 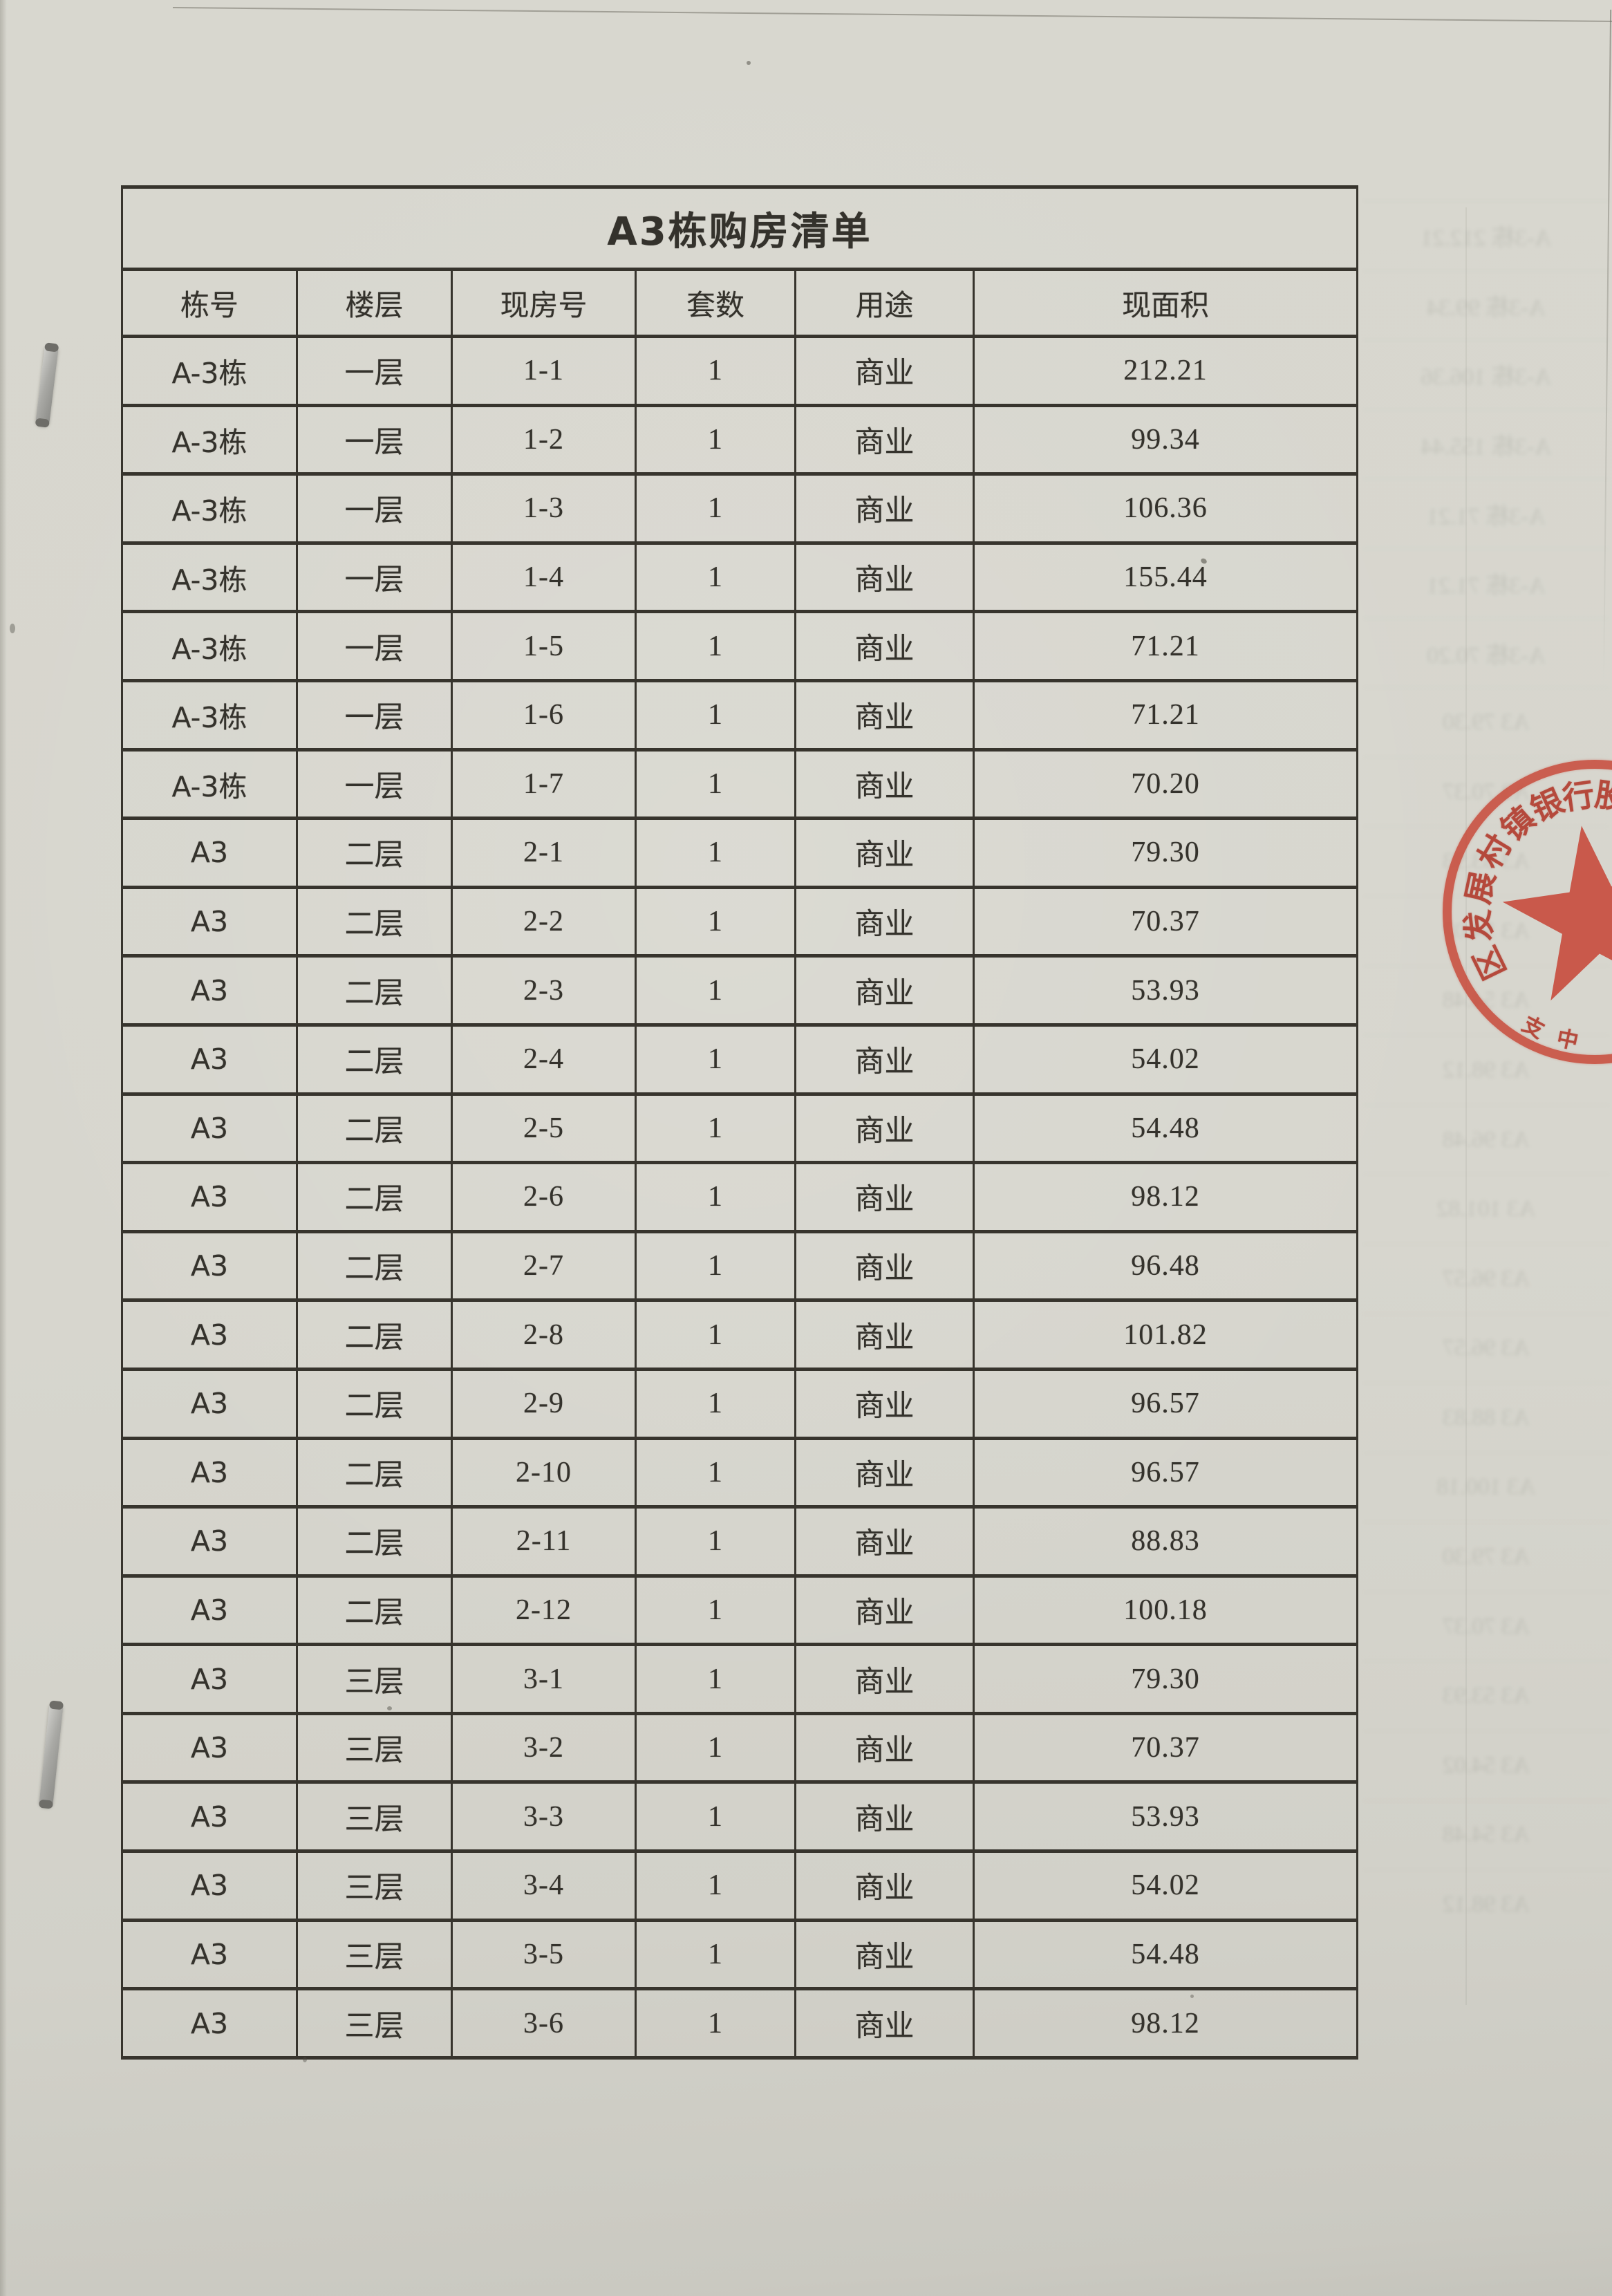 I want to click on table-row: A3 三层 3-5 1 商业 54.48, so click(x=740, y=1954).